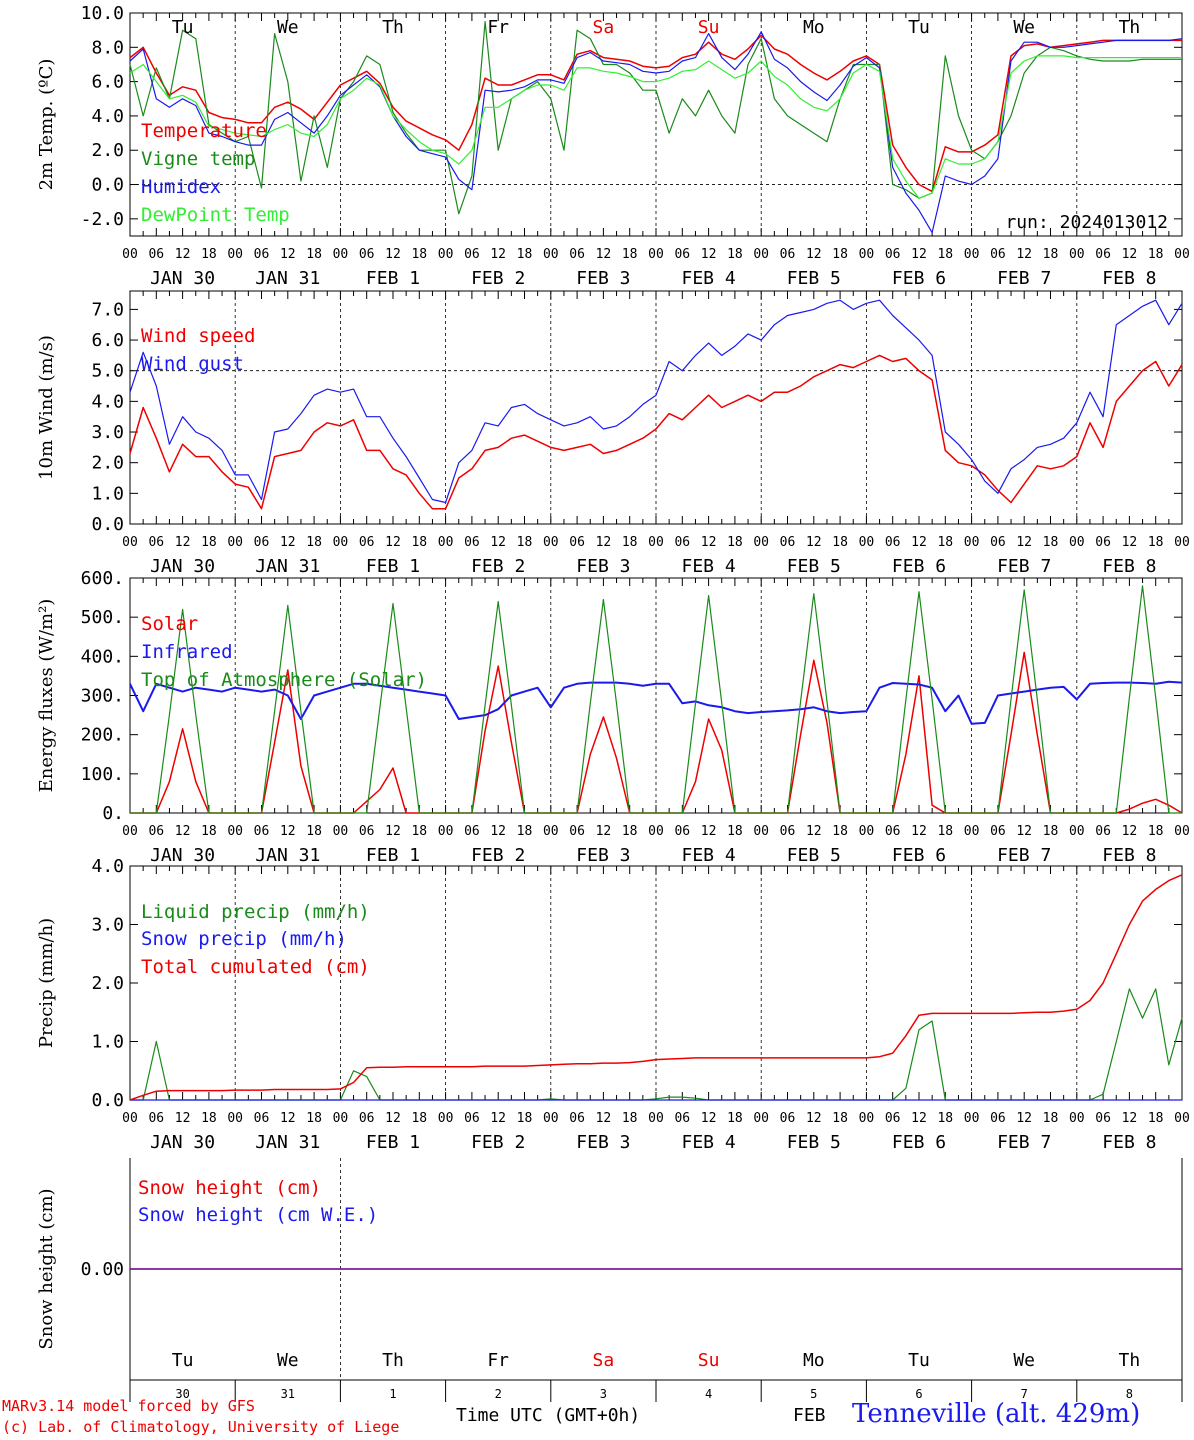 The height and width of the screenshot is (1440, 1194). Describe the element at coordinates (107, 47) in the screenshot. I see `y-tick-label: 8.0` at that location.